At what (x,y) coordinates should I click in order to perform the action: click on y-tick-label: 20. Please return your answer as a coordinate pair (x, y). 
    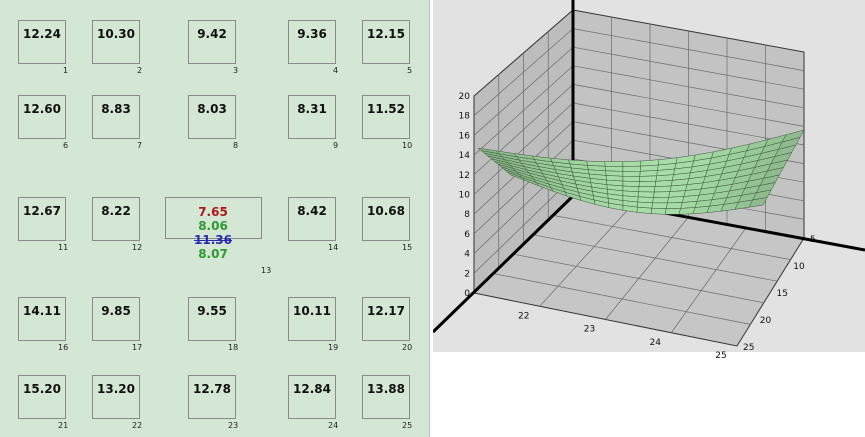
    Looking at the image, I should click on (766, 321).